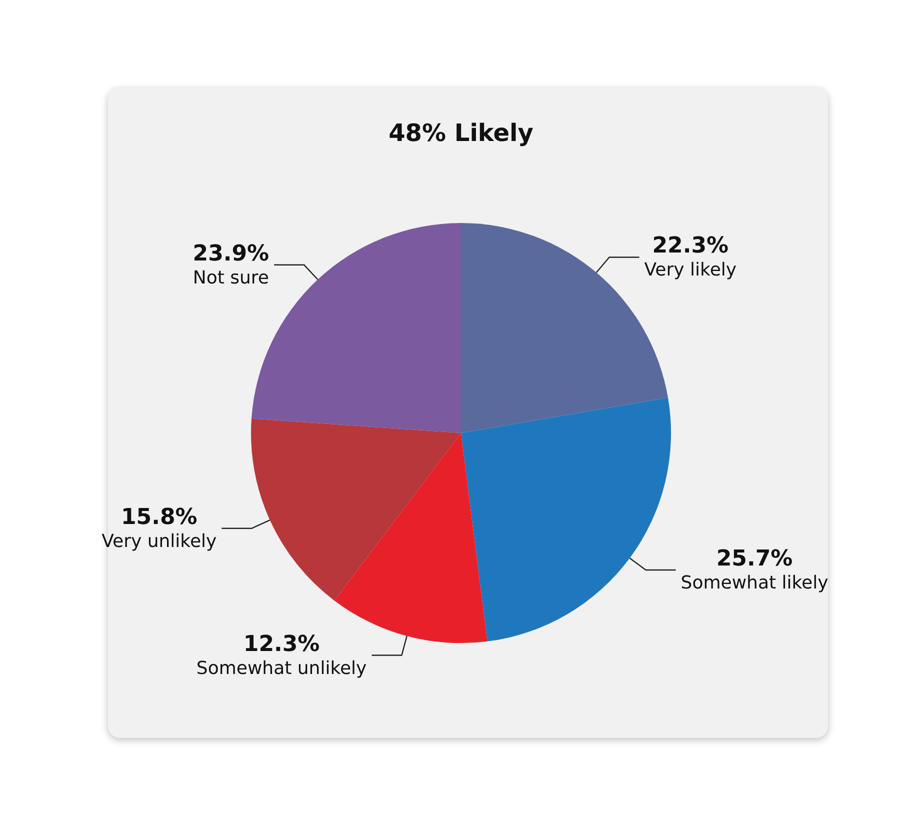  I want to click on chart-title: 48% Likely, so click(461, 133).